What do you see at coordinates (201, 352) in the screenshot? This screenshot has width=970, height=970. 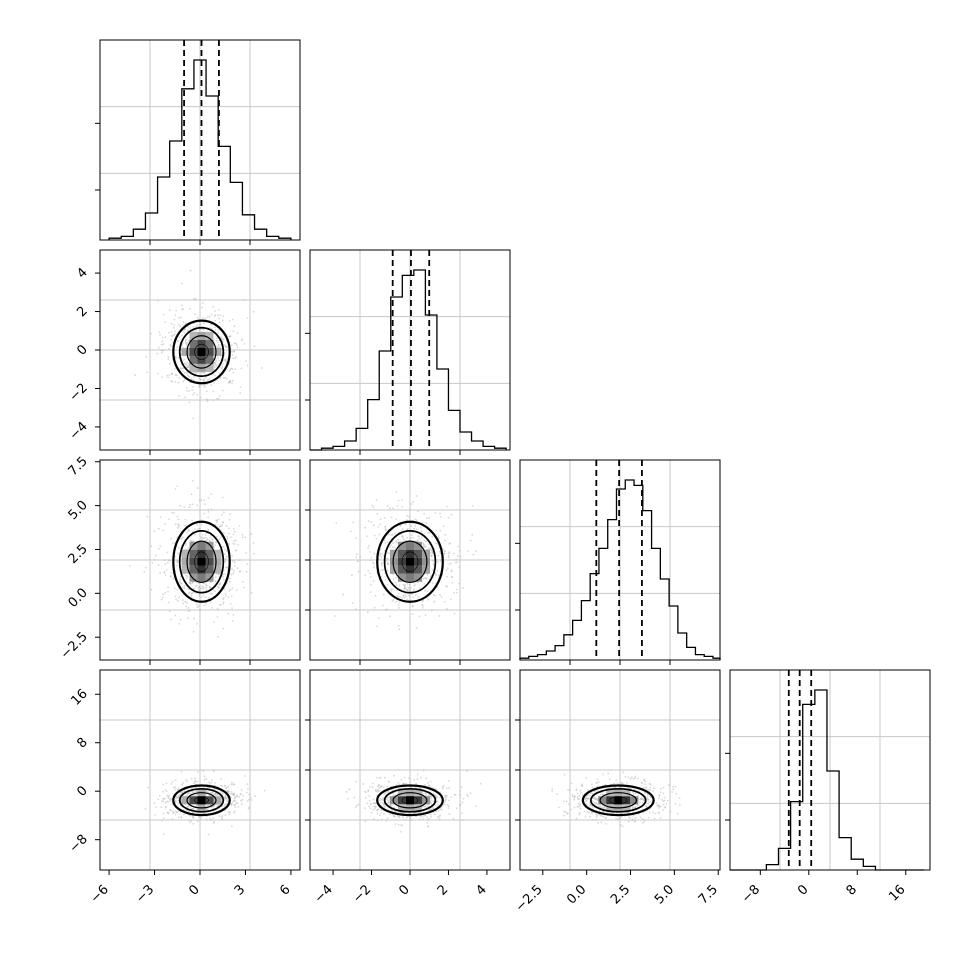 I see `contour-line` at bounding box center [201, 352].